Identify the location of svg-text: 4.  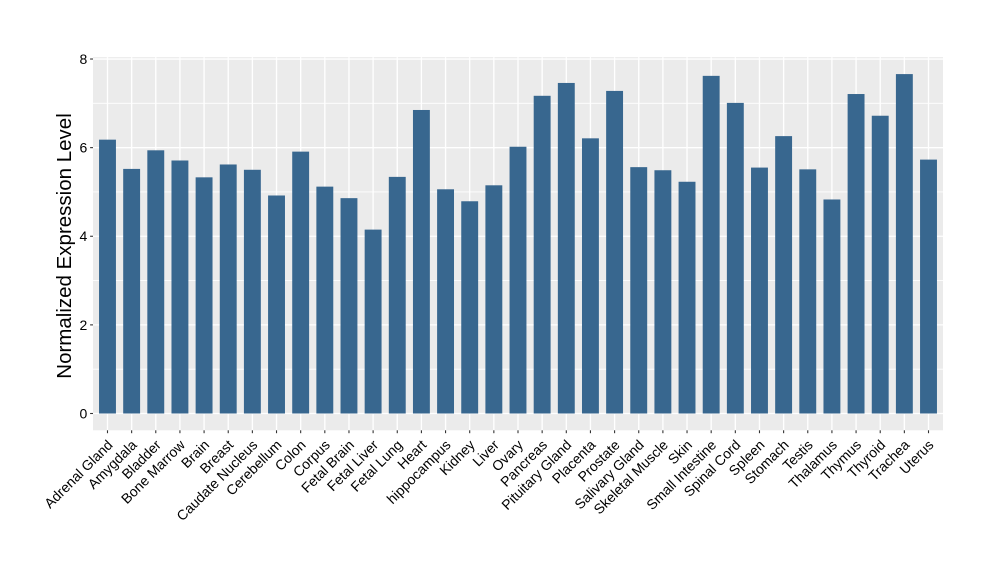
(84, 236).